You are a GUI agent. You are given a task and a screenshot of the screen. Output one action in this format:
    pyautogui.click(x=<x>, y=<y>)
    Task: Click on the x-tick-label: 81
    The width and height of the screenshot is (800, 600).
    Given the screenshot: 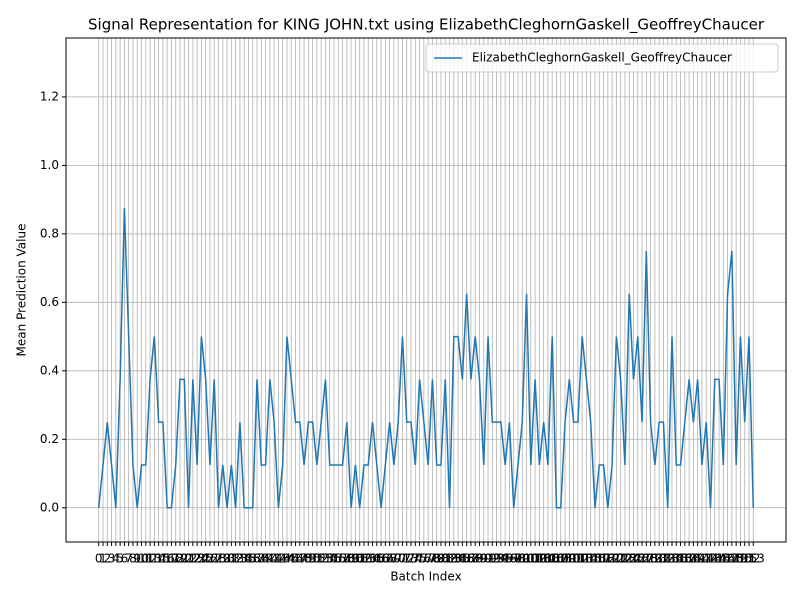 What is the action you would take?
    pyautogui.click(x=445, y=559)
    